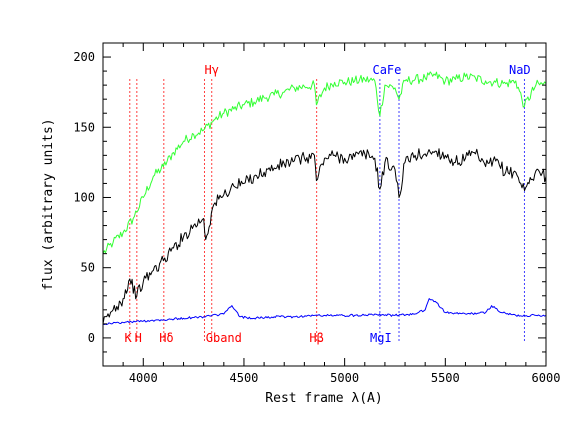 This screenshot has height=436, width=564. What do you see at coordinates (91, 338) in the screenshot?
I see `y-tick-label: 0` at bounding box center [91, 338].